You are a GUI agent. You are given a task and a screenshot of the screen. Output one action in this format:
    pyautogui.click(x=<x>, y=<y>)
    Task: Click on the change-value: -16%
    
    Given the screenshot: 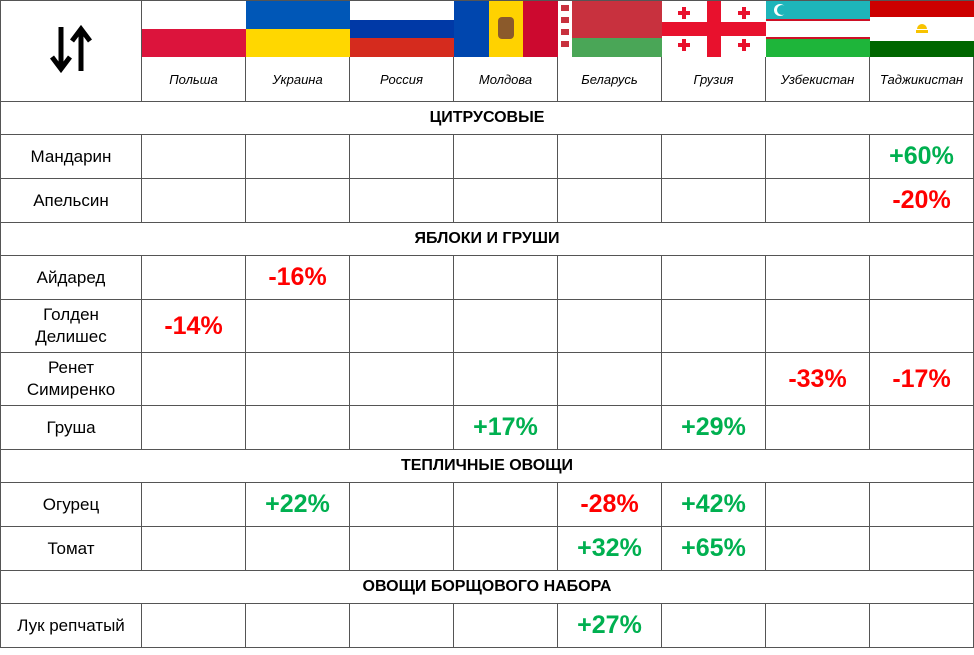 What is the action you would take?
    pyautogui.click(x=297, y=277)
    